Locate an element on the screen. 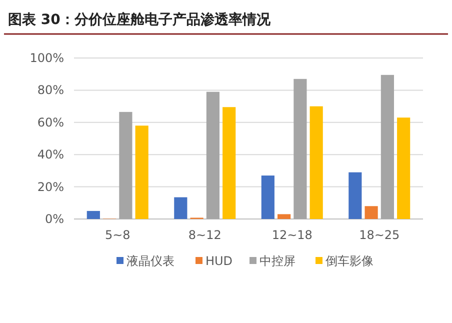 The width and height of the screenshot is (452, 323). legend-label: 液晶仪表 is located at coordinates (150, 261).